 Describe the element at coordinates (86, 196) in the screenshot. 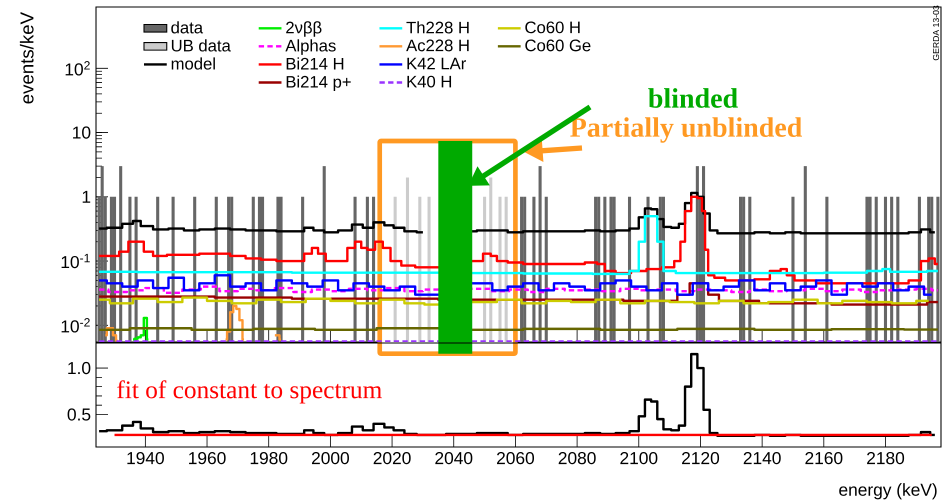

I see `y-tick-label: 1` at that location.